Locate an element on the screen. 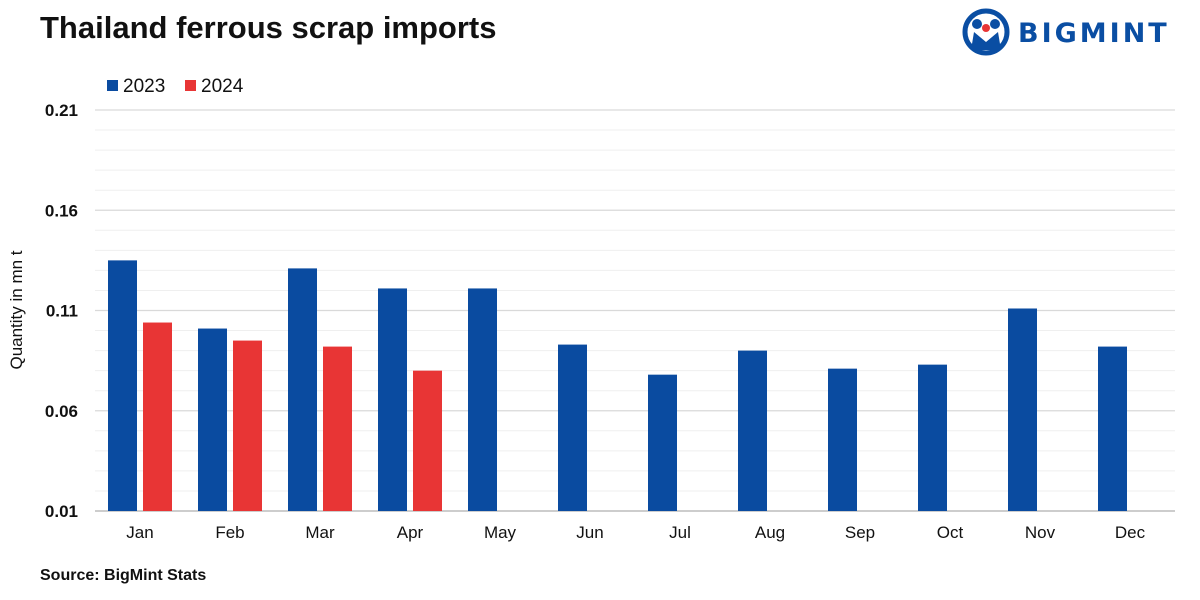 The image size is (1200, 600). bar-2023-mar is located at coordinates (302, 389).